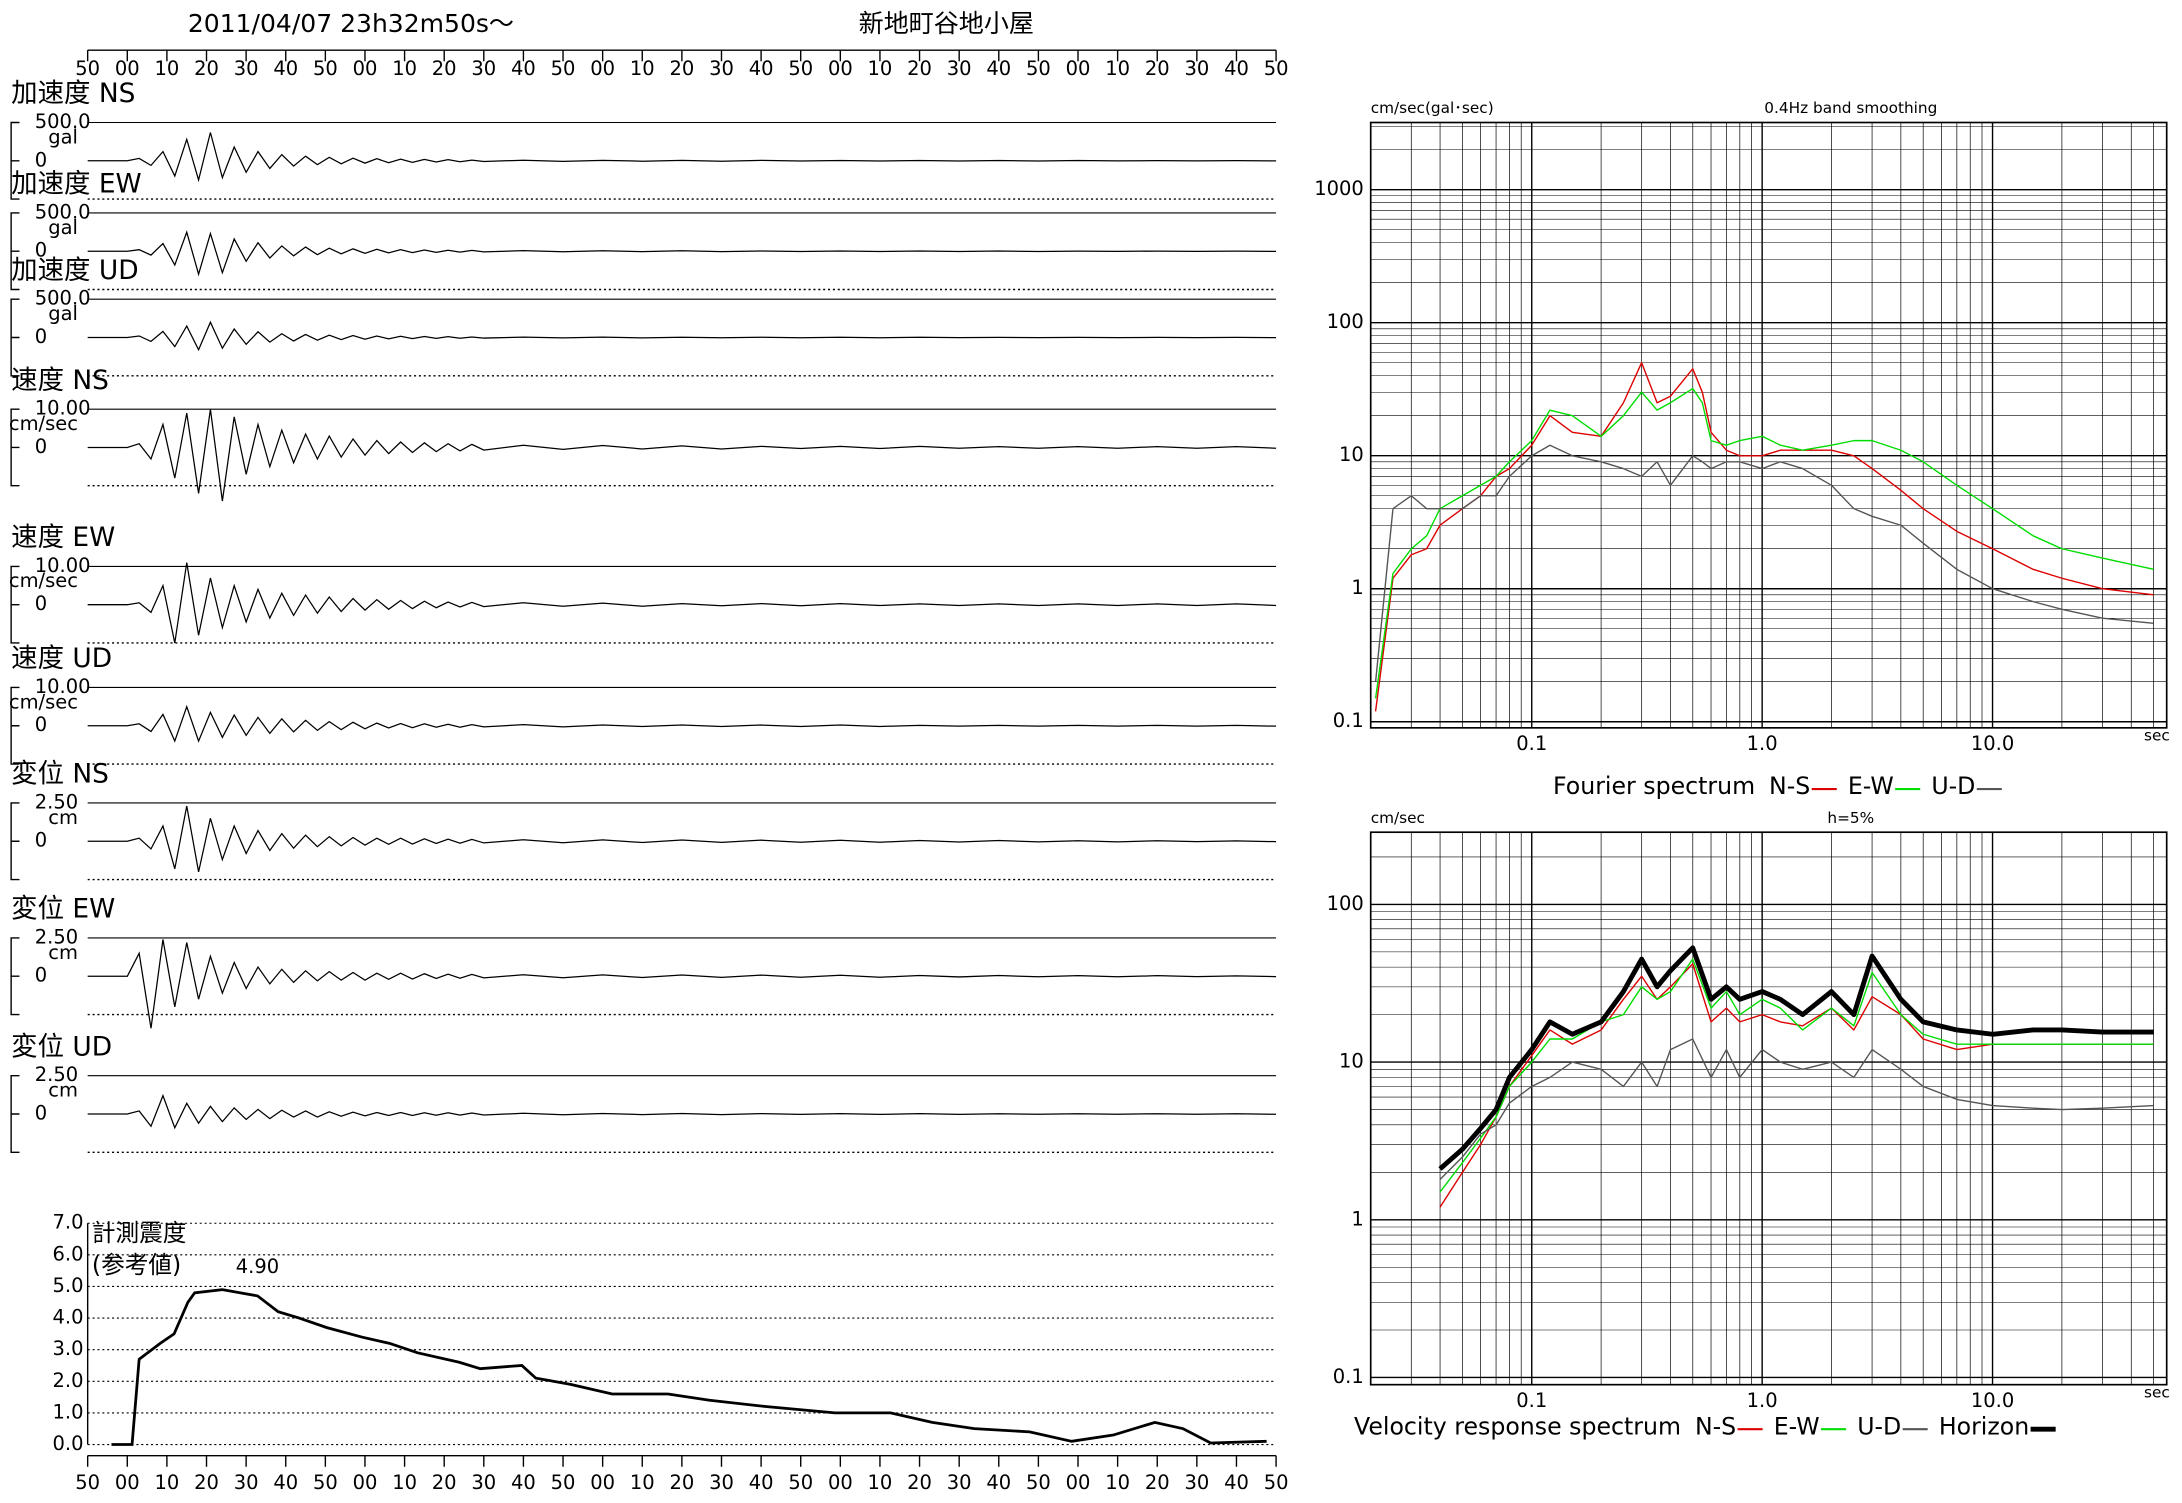 This screenshot has width=2182, height=1503. Describe the element at coordinates (1517, 1426) in the screenshot. I see `legend-title: Velocity response spectrum` at that location.